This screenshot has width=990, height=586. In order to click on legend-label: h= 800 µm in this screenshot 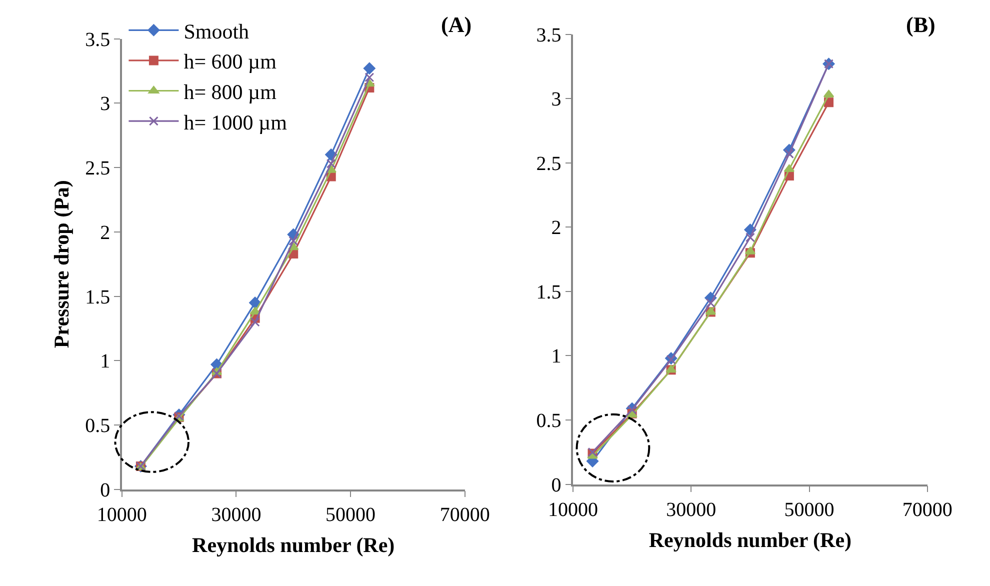, I will do `click(230, 92)`.